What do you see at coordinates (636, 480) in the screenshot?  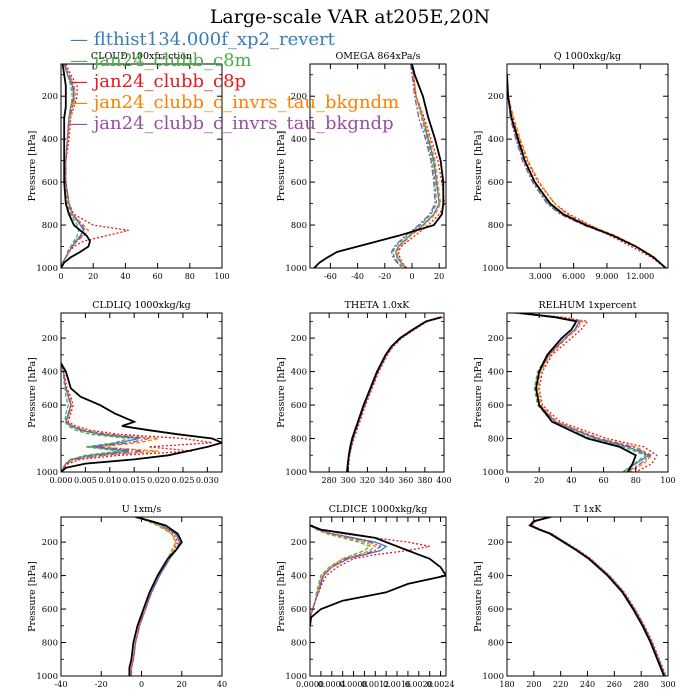 I see `x-tick-label: 80` at bounding box center [636, 480].